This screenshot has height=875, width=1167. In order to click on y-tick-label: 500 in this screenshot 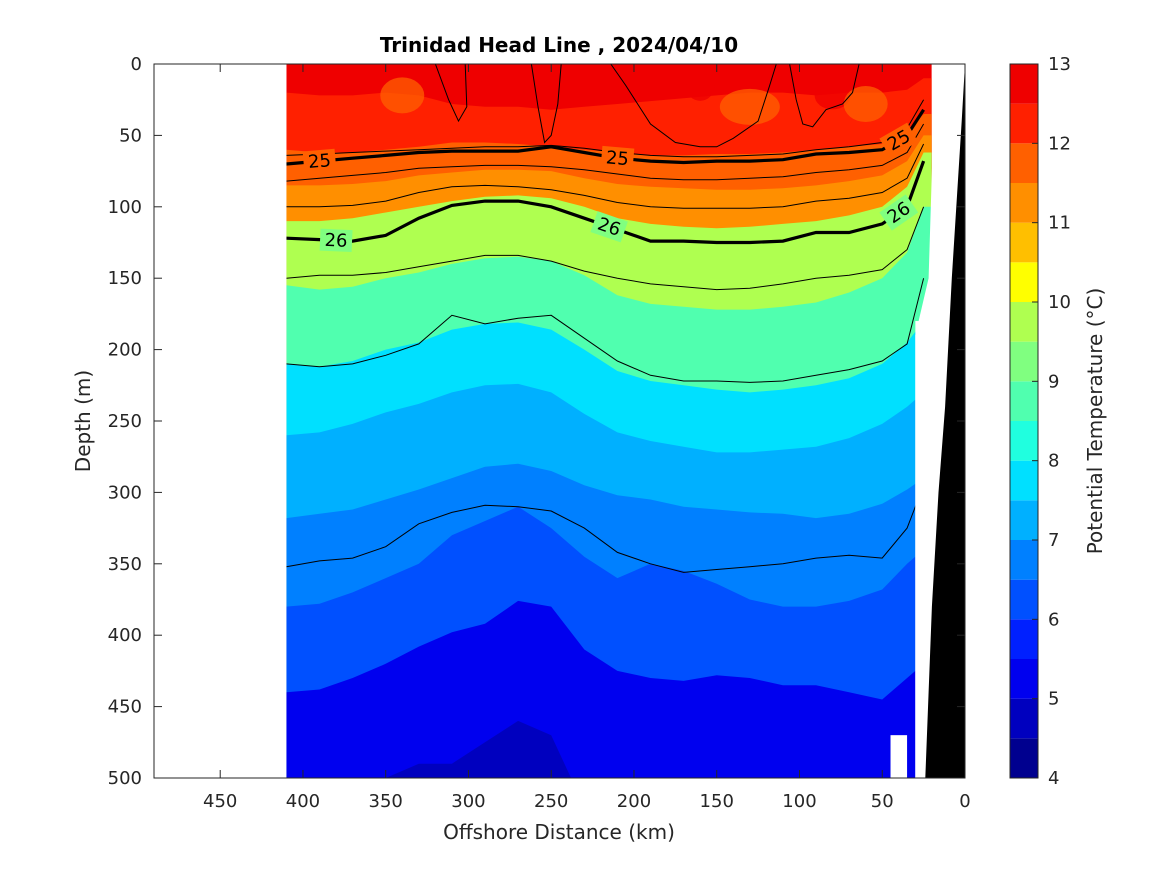, I will do `click(125, 778)`.